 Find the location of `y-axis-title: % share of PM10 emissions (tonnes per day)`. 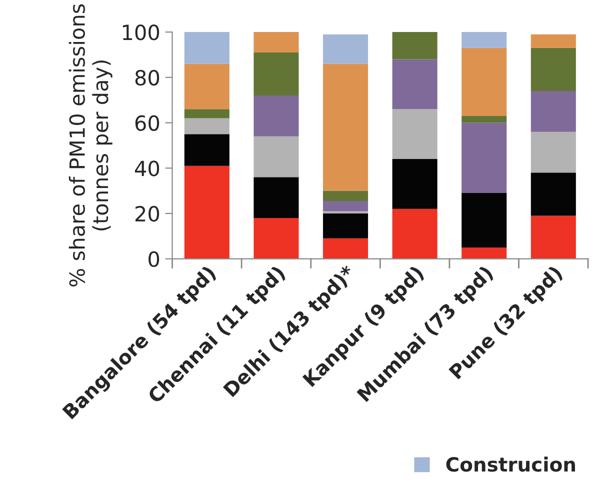

y-axis-title: % share of PM10 emissions (tonnes per day) is located at coordinates (90, 145).